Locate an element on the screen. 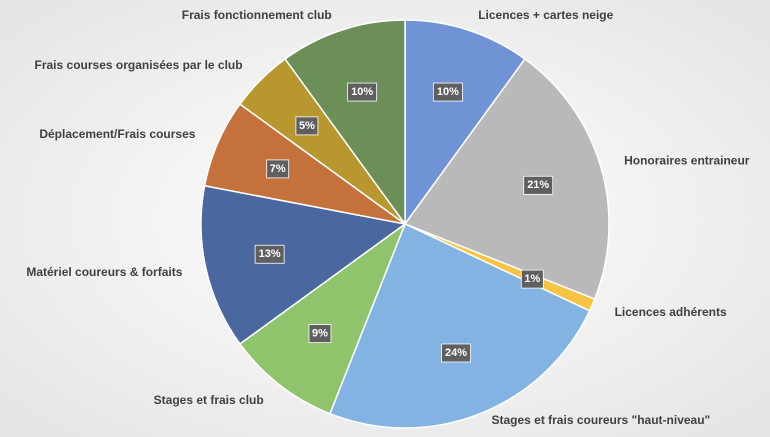  category-label: Stages et frais club is located at coordinates (209, 400).